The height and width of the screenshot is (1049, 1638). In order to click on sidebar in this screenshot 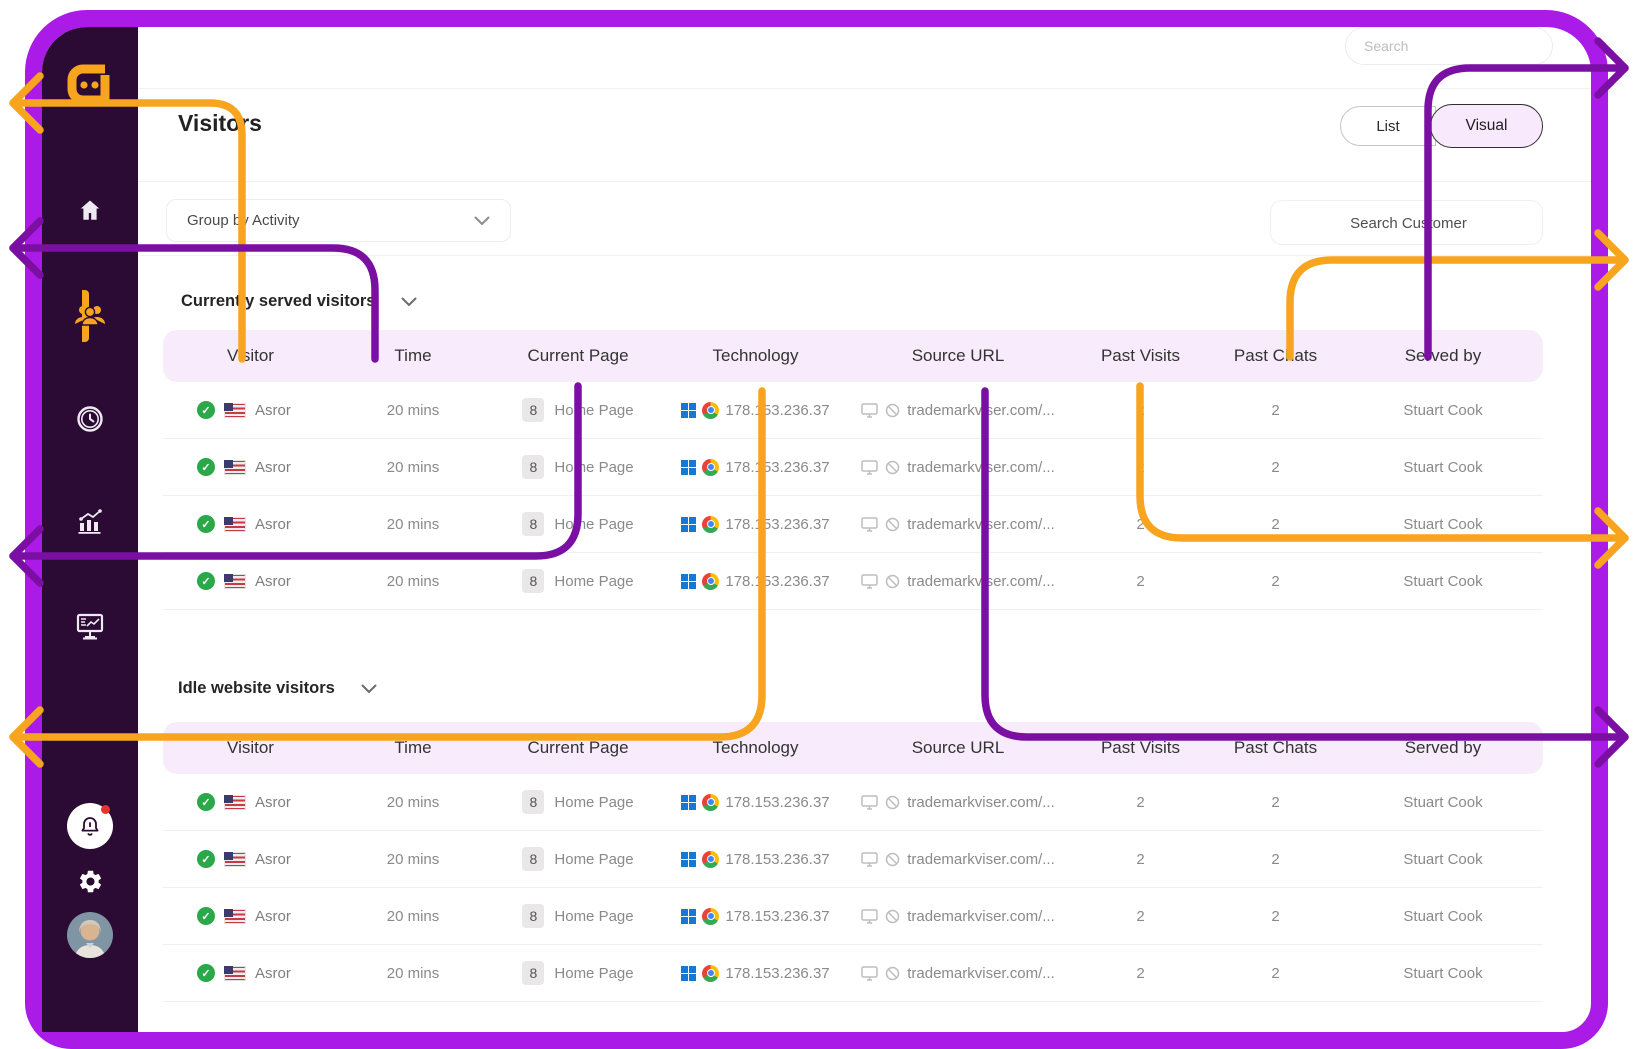, I will do `click(90, 529)`.